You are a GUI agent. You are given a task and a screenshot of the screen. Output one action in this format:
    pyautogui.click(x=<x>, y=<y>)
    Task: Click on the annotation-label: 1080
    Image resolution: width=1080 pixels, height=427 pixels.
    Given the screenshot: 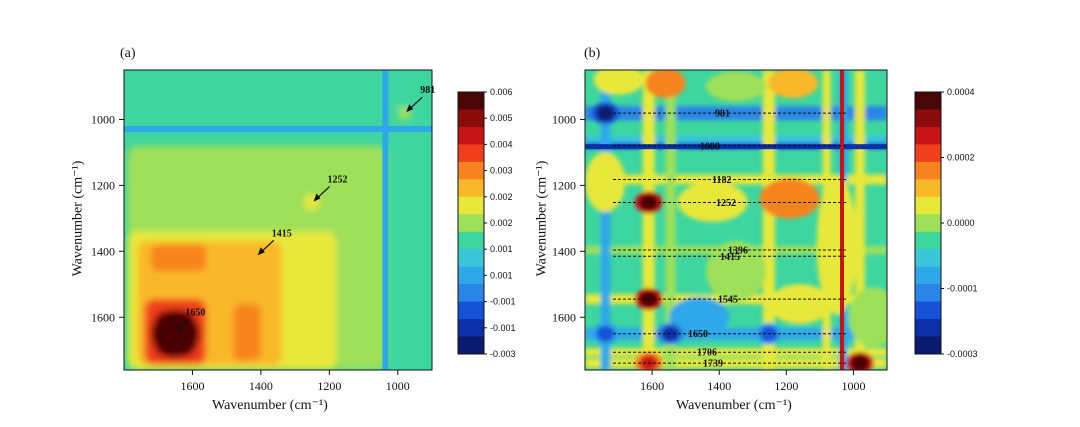 What is the action you would take?
    pyautogui.click(x=710, y=146)
    